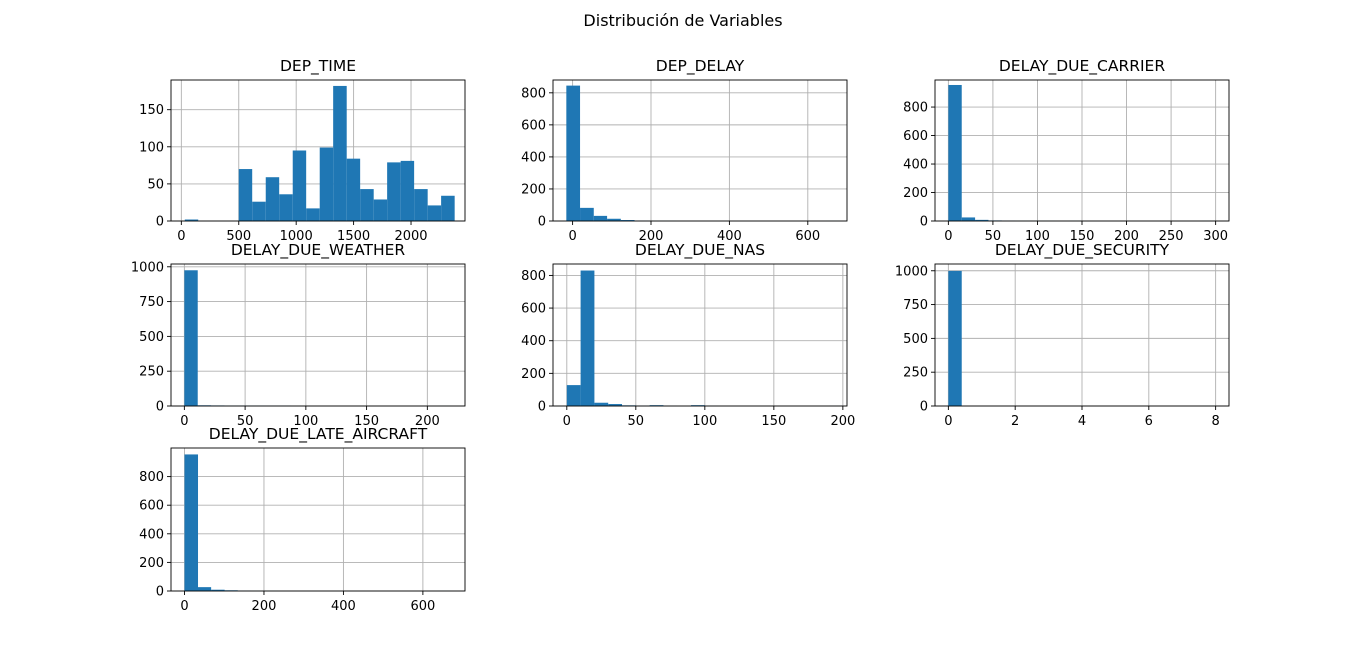  What do you see at coordinates (1082, 250) in the screenshot?
I see `subplot-title: DELAY_DUE_SECURITY` at bounding box center [1082, 250].